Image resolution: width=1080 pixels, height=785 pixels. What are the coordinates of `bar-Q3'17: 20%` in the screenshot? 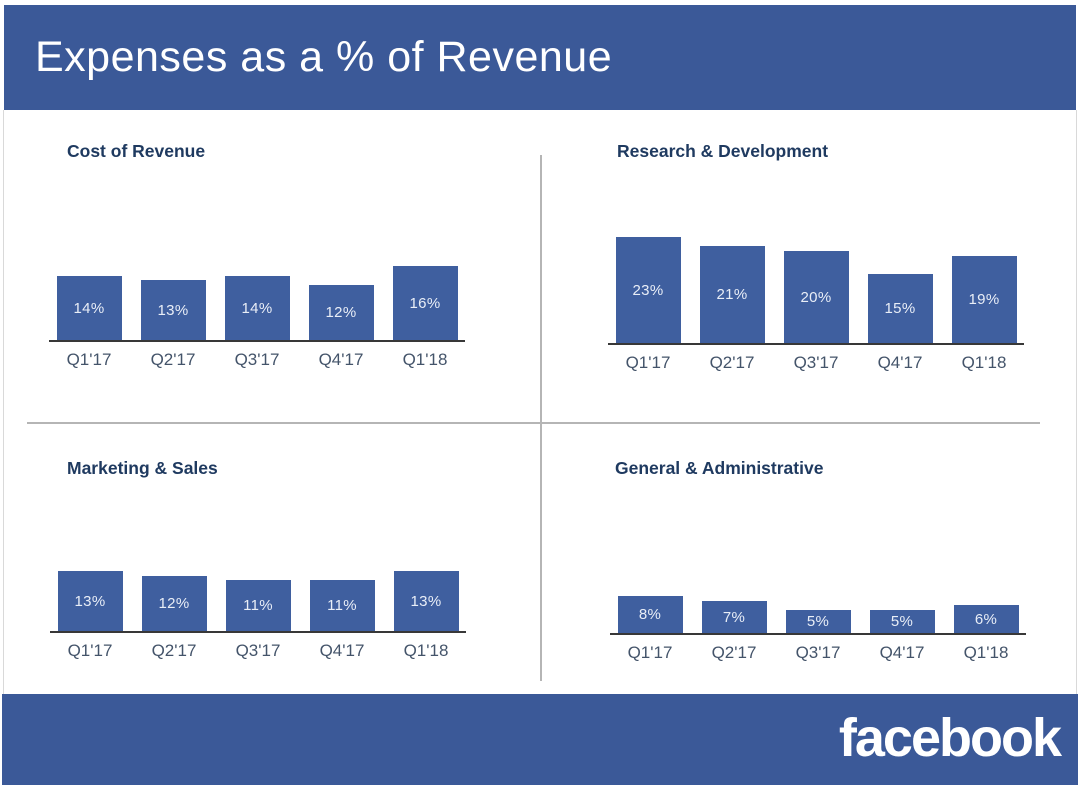 It's located at (816, 297).